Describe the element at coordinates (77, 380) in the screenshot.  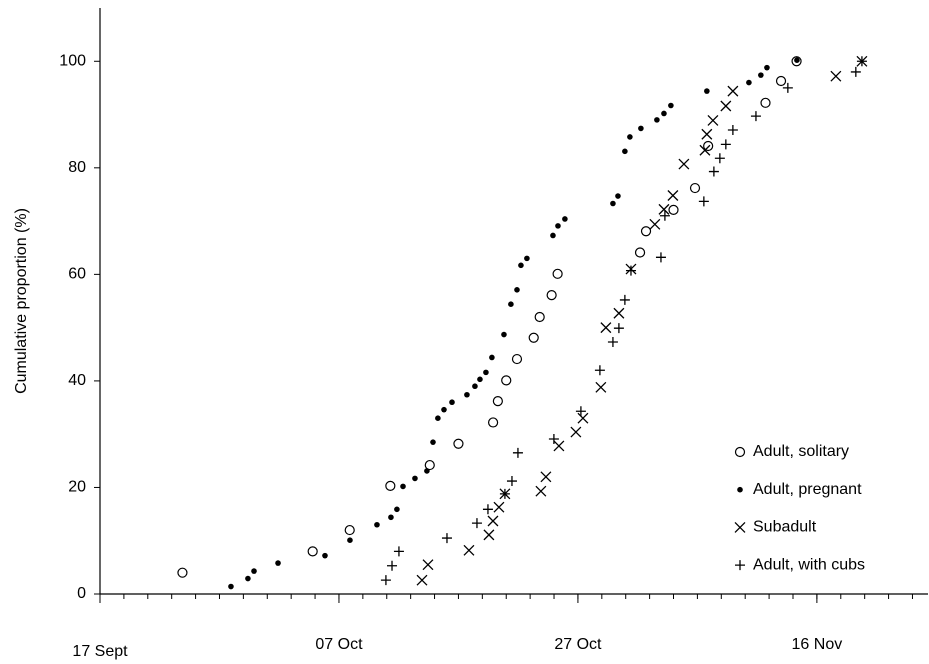
I see `y-tick-label: 40` at that location.